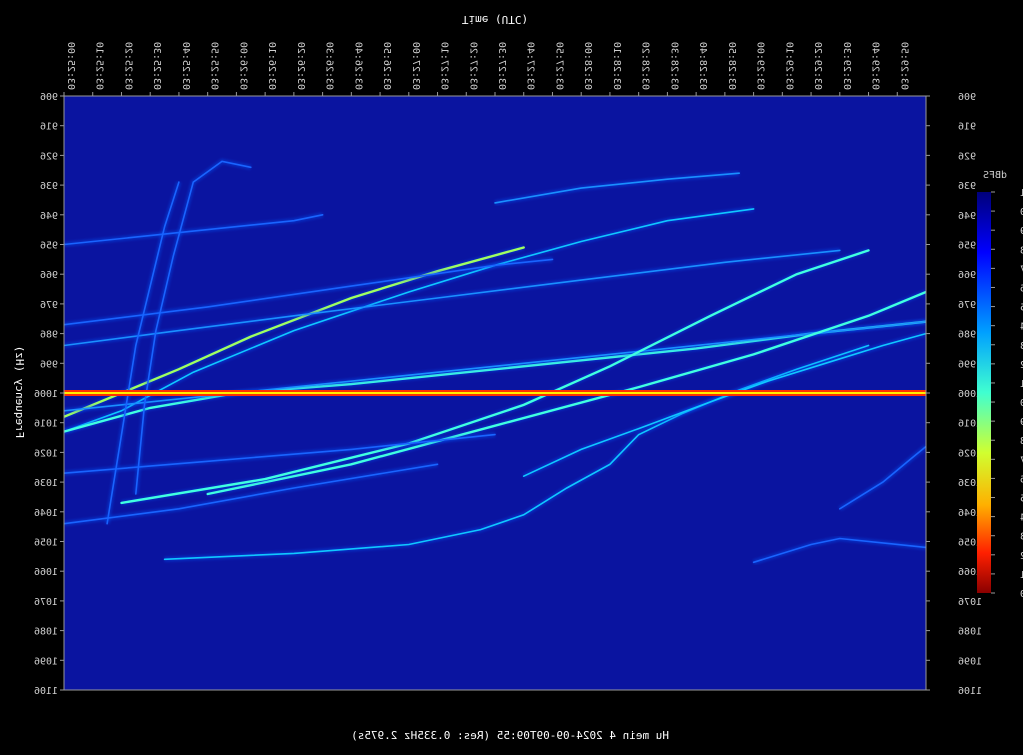  What do you see at coordinates (970, 394) in the screenshot?
I see `y-tick-label-right: 1006` at bounding box center [970, 394].